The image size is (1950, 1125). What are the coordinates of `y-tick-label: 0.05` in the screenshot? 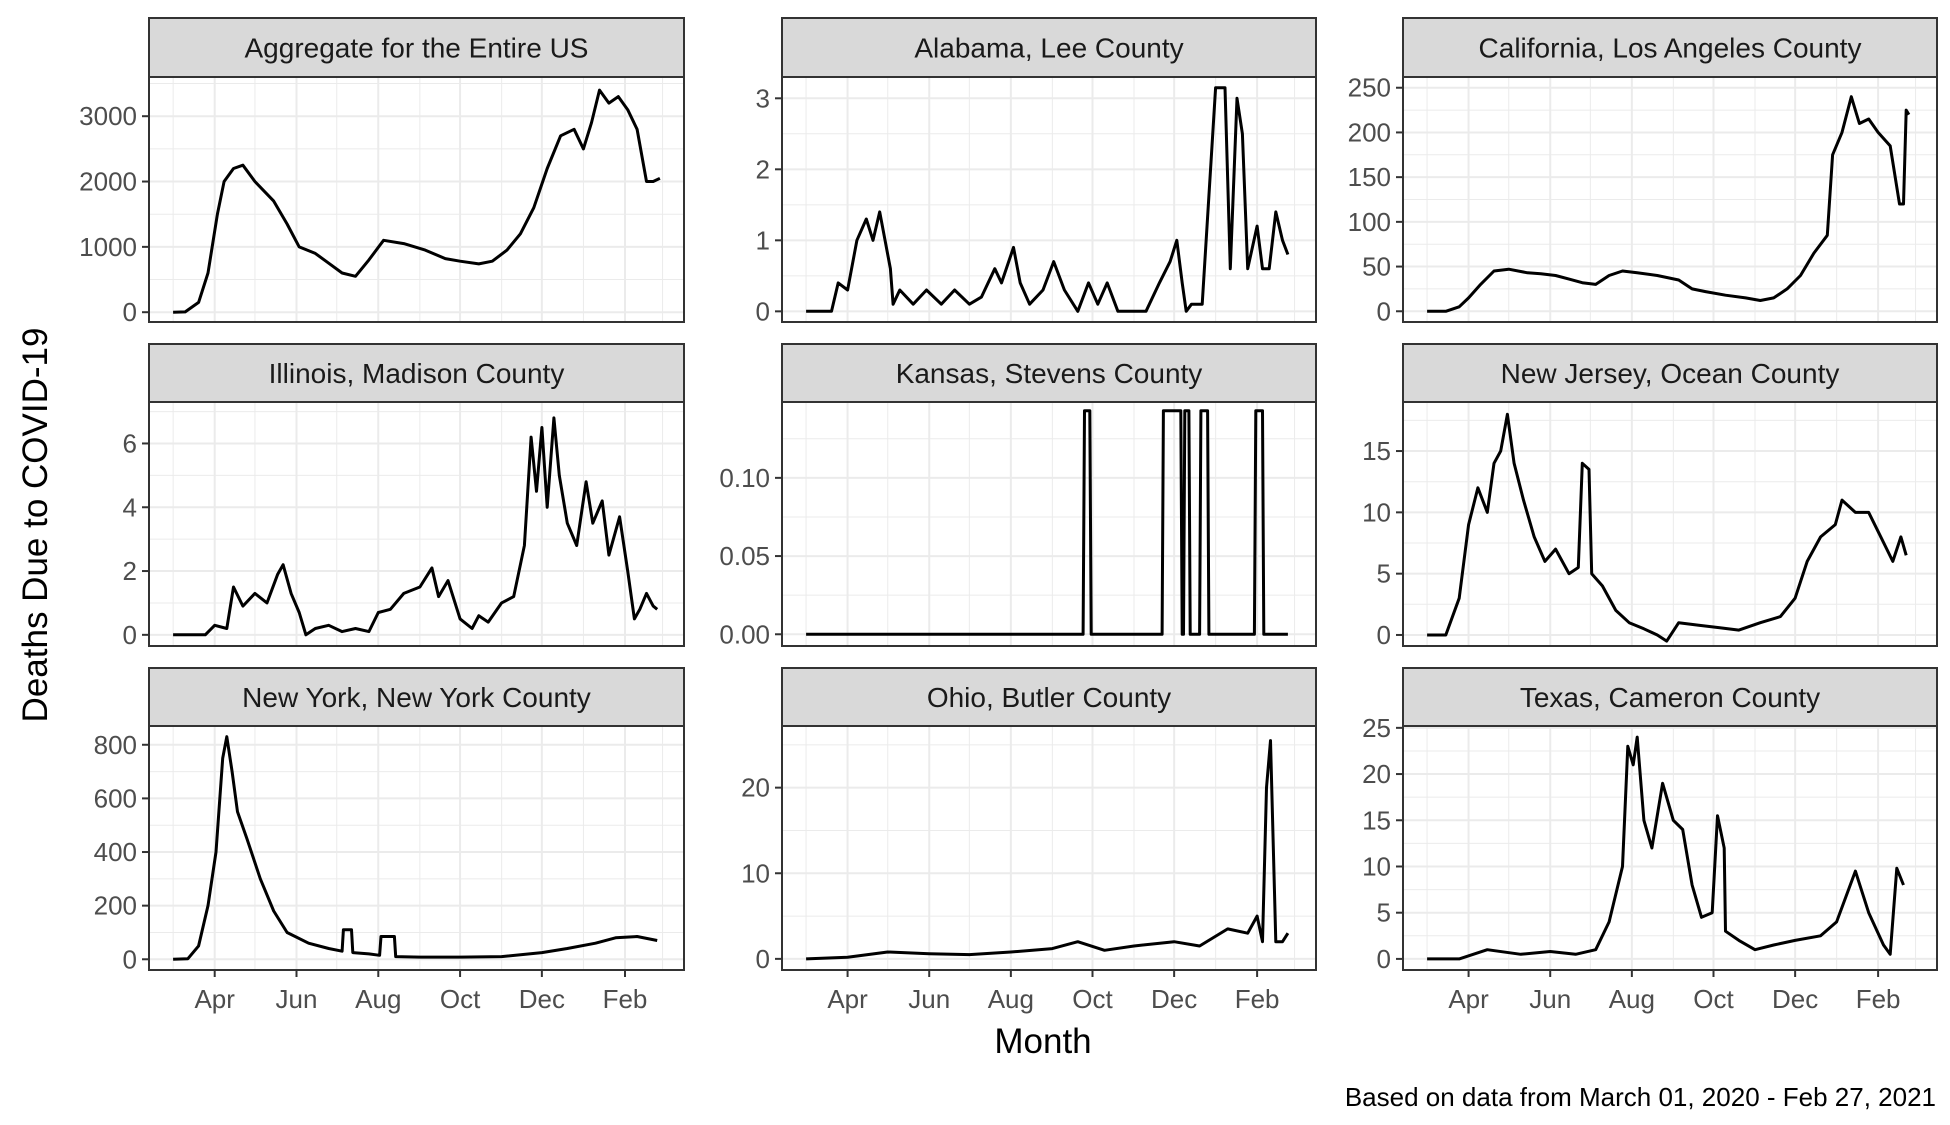 It's located at (744, 556).